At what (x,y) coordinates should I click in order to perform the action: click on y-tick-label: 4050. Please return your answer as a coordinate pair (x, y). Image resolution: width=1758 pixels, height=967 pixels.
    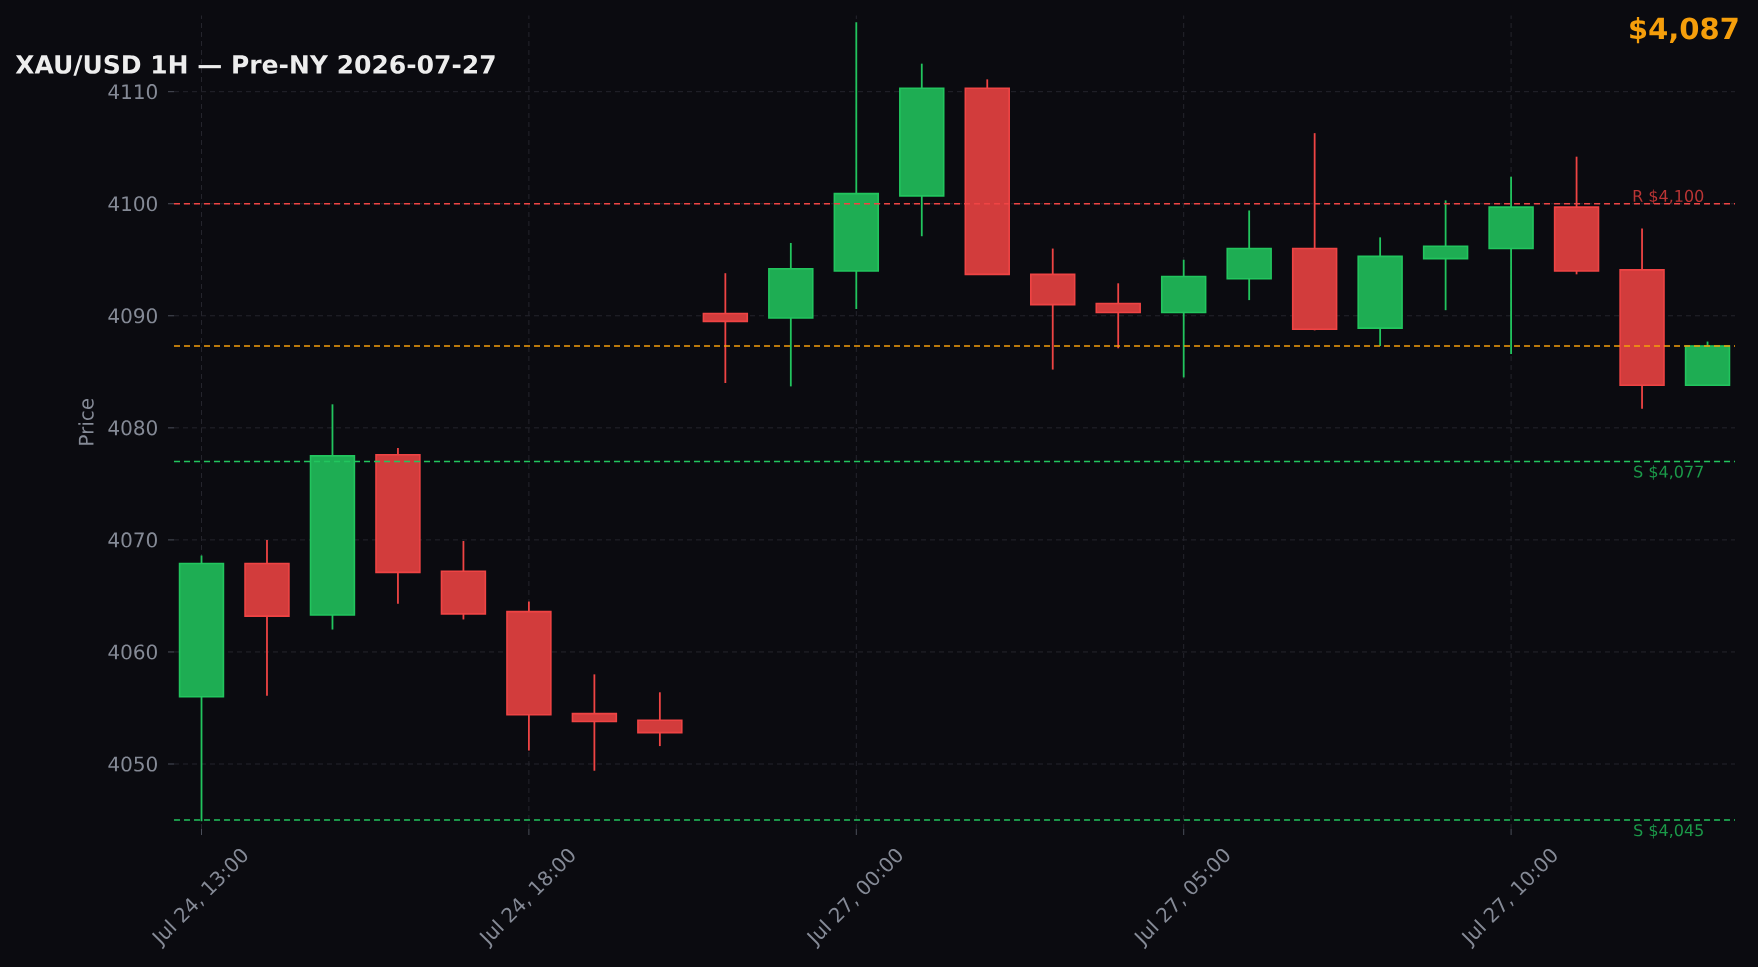
    Looking at the image, I should click on (132, 764).